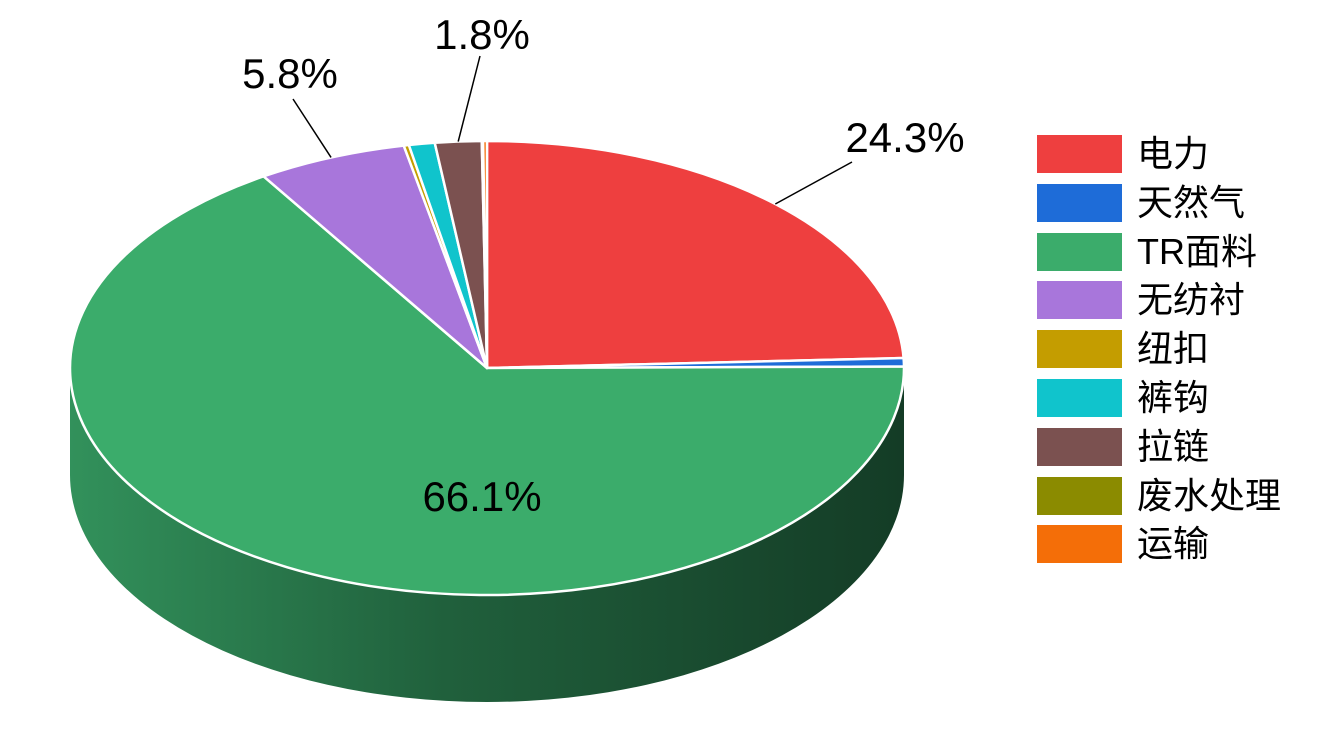 This screenshot has height=742, width=1324. Describe the element at coordinates (1173, 397) in the screenshot. I see `legend-label-5: 裤钩` at that location.